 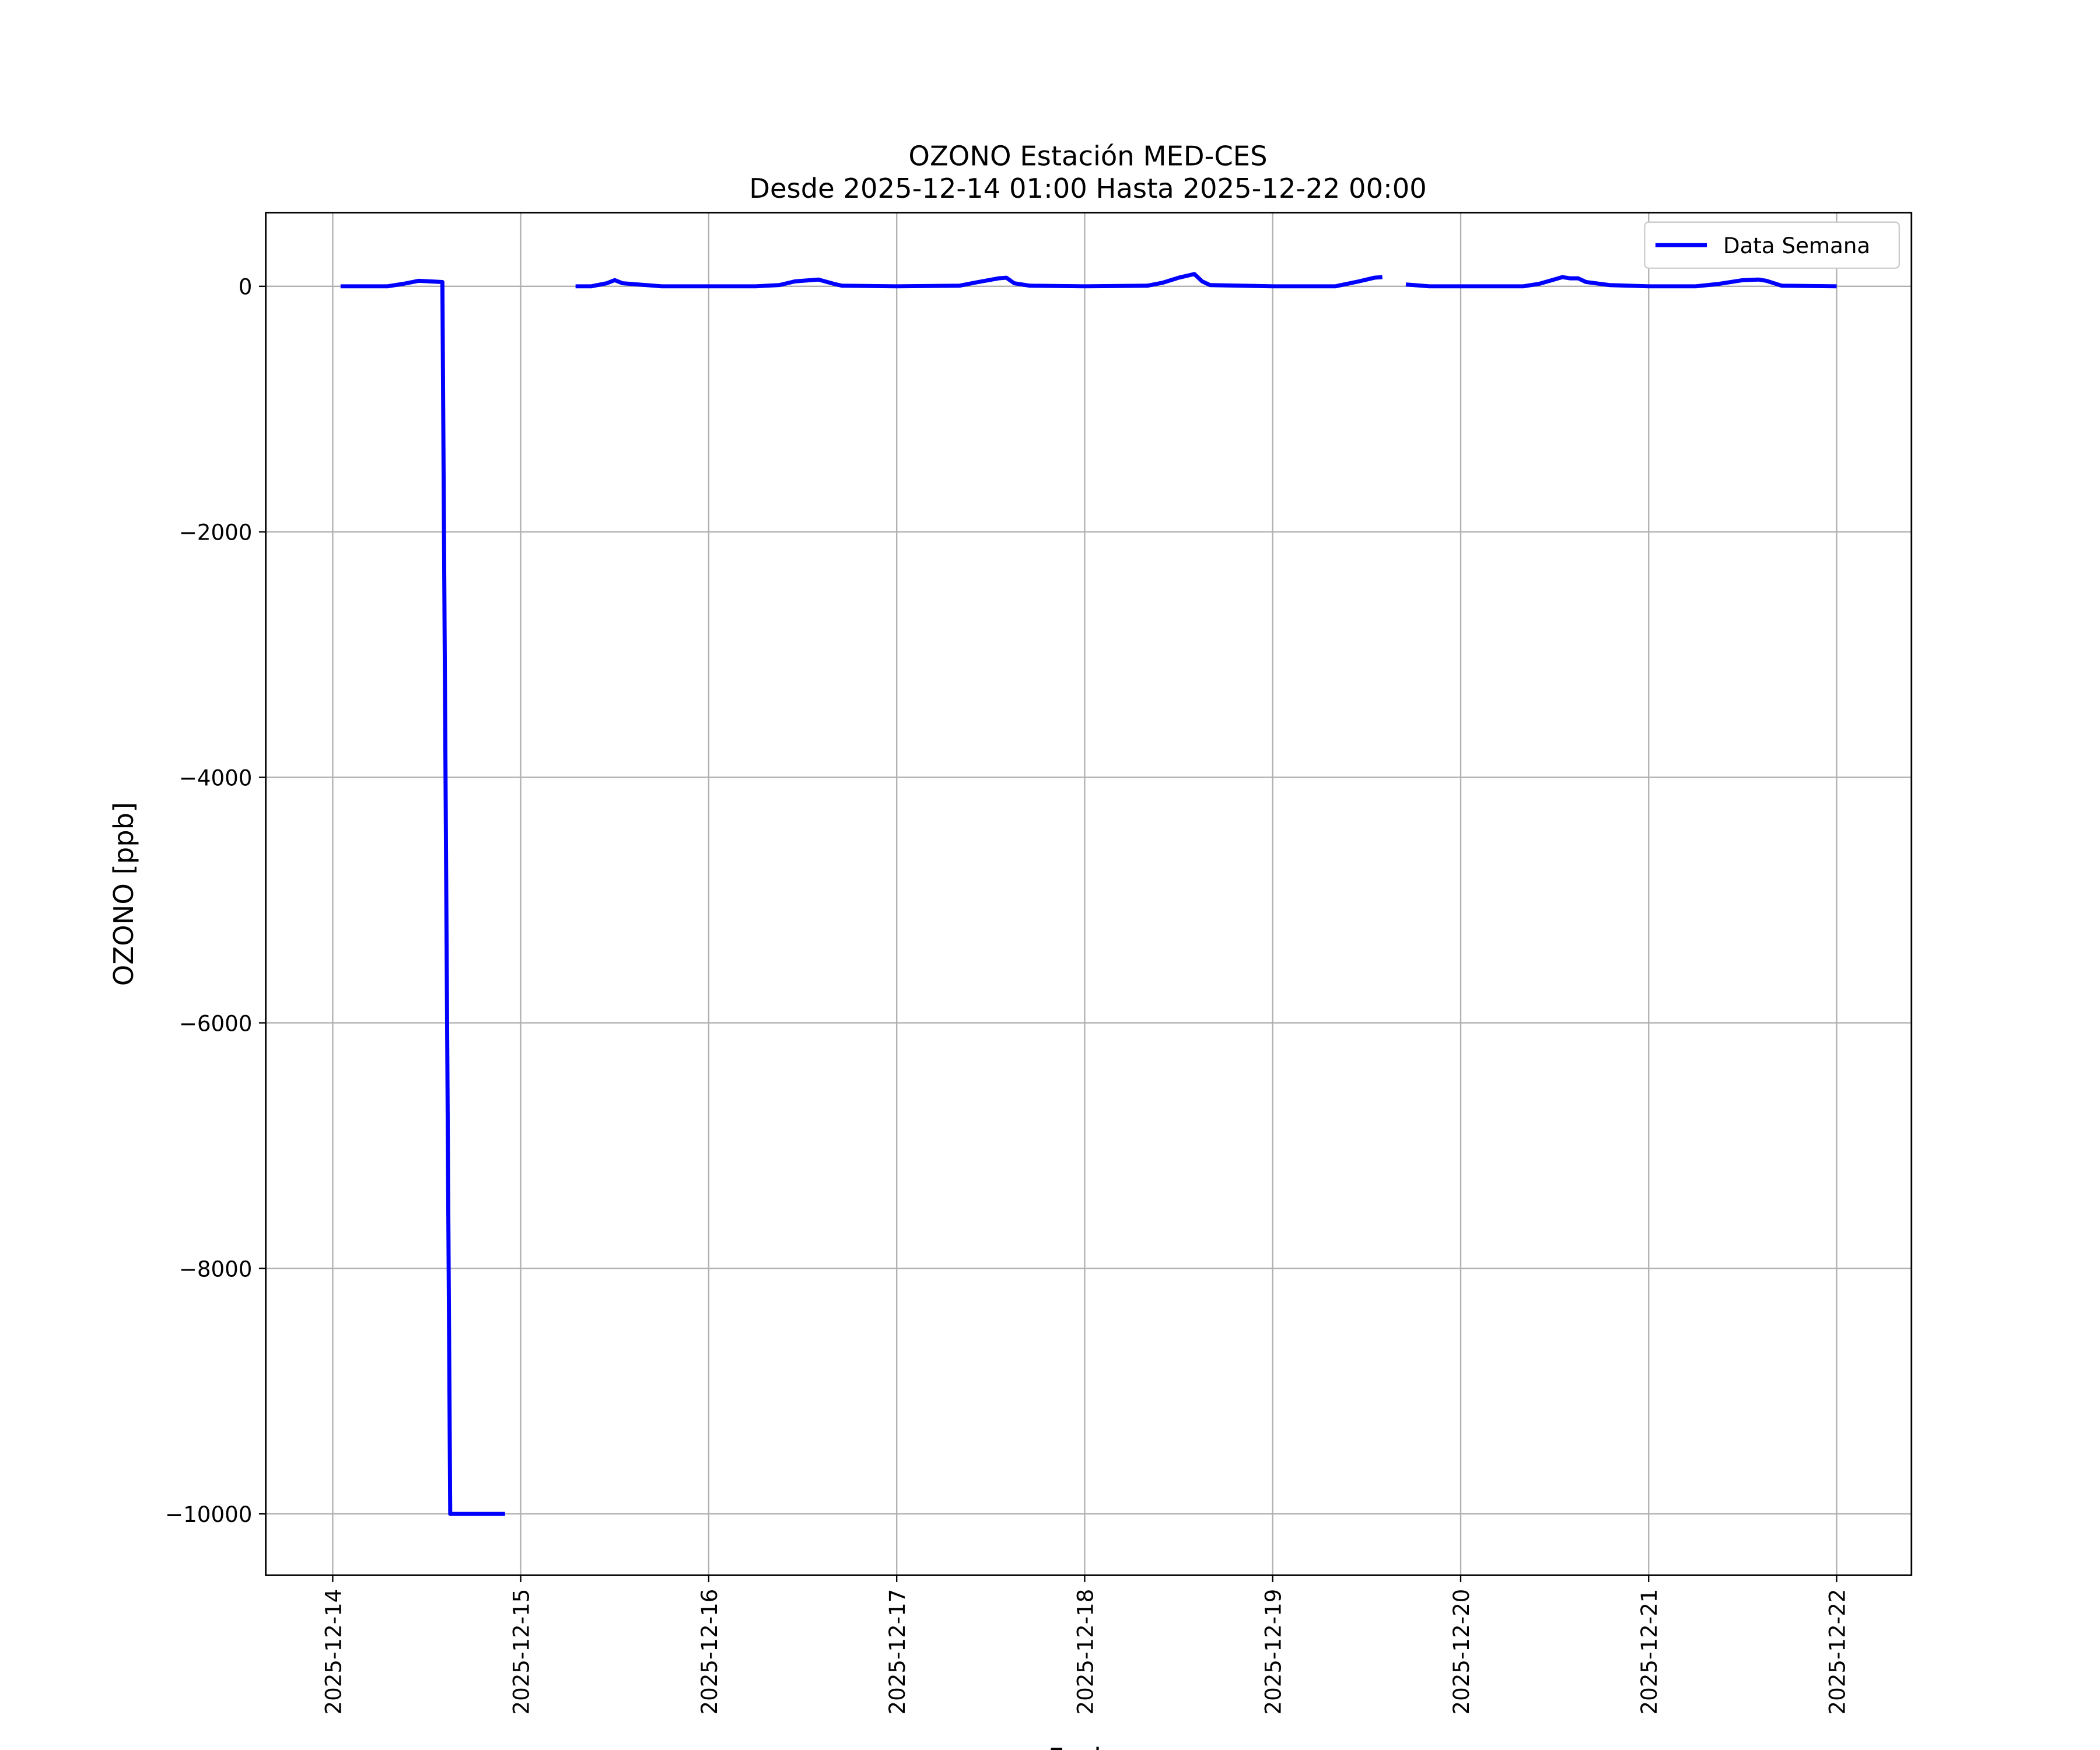 What do you see at coordinates (216, 532) in the screenshot?
I see `y-tick-label: −2000` at bounding box center [216, 532].